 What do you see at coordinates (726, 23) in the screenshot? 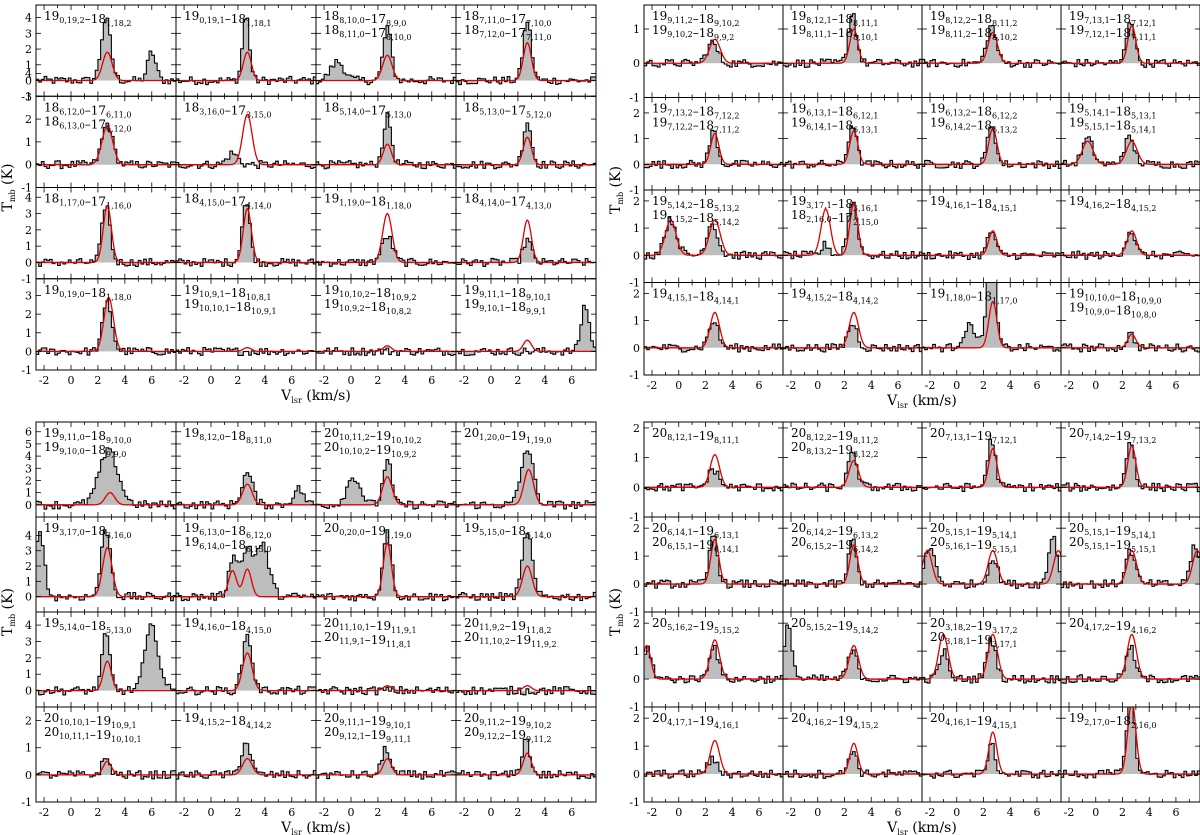
I see `transition-label-sub: 9,10,2` at bounding box center [726, 23].